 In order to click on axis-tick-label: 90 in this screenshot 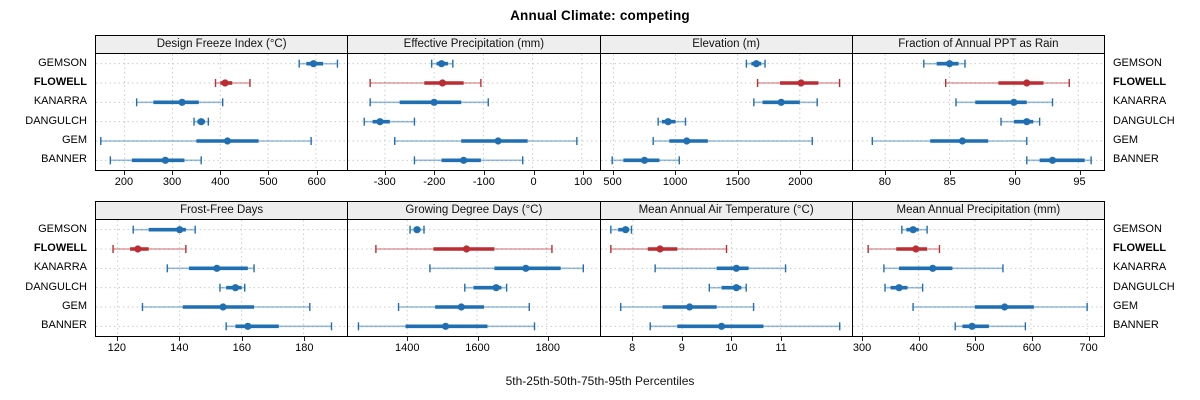, I will do `click(1014, 182)`.